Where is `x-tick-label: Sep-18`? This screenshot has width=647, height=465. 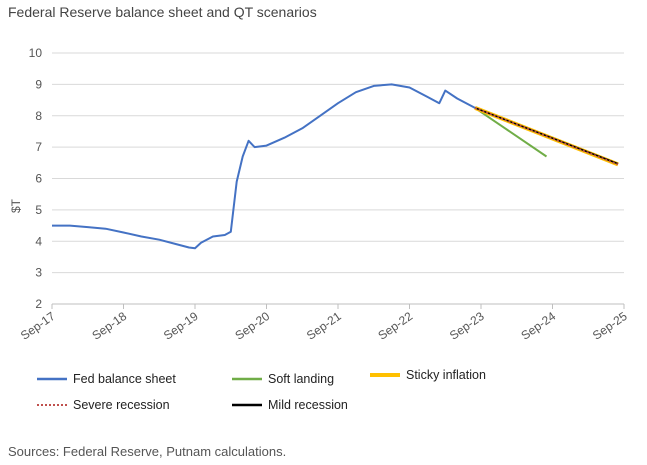 x-tick-label: Sep-18 is located at coordinates (109, 326).